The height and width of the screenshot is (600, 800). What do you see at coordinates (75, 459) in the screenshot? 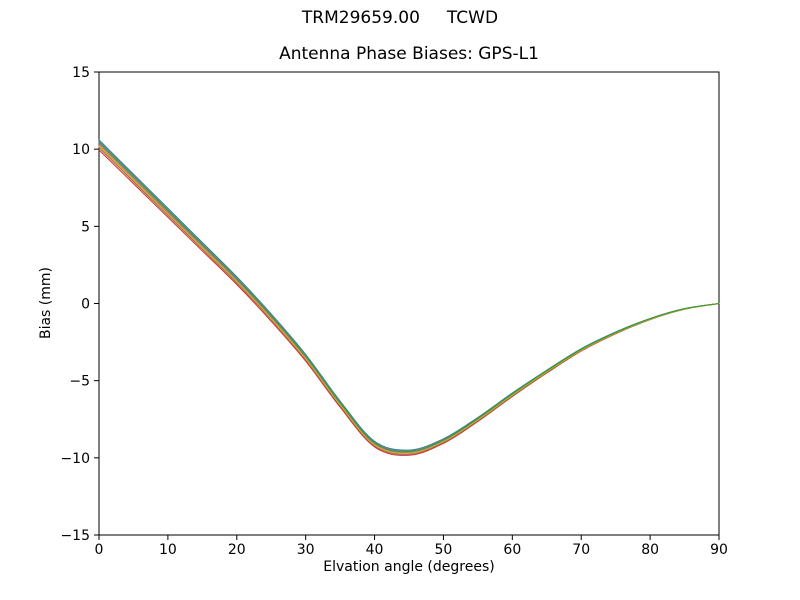
I see `y-tick-label: −10` at bounding box center [75, 459].